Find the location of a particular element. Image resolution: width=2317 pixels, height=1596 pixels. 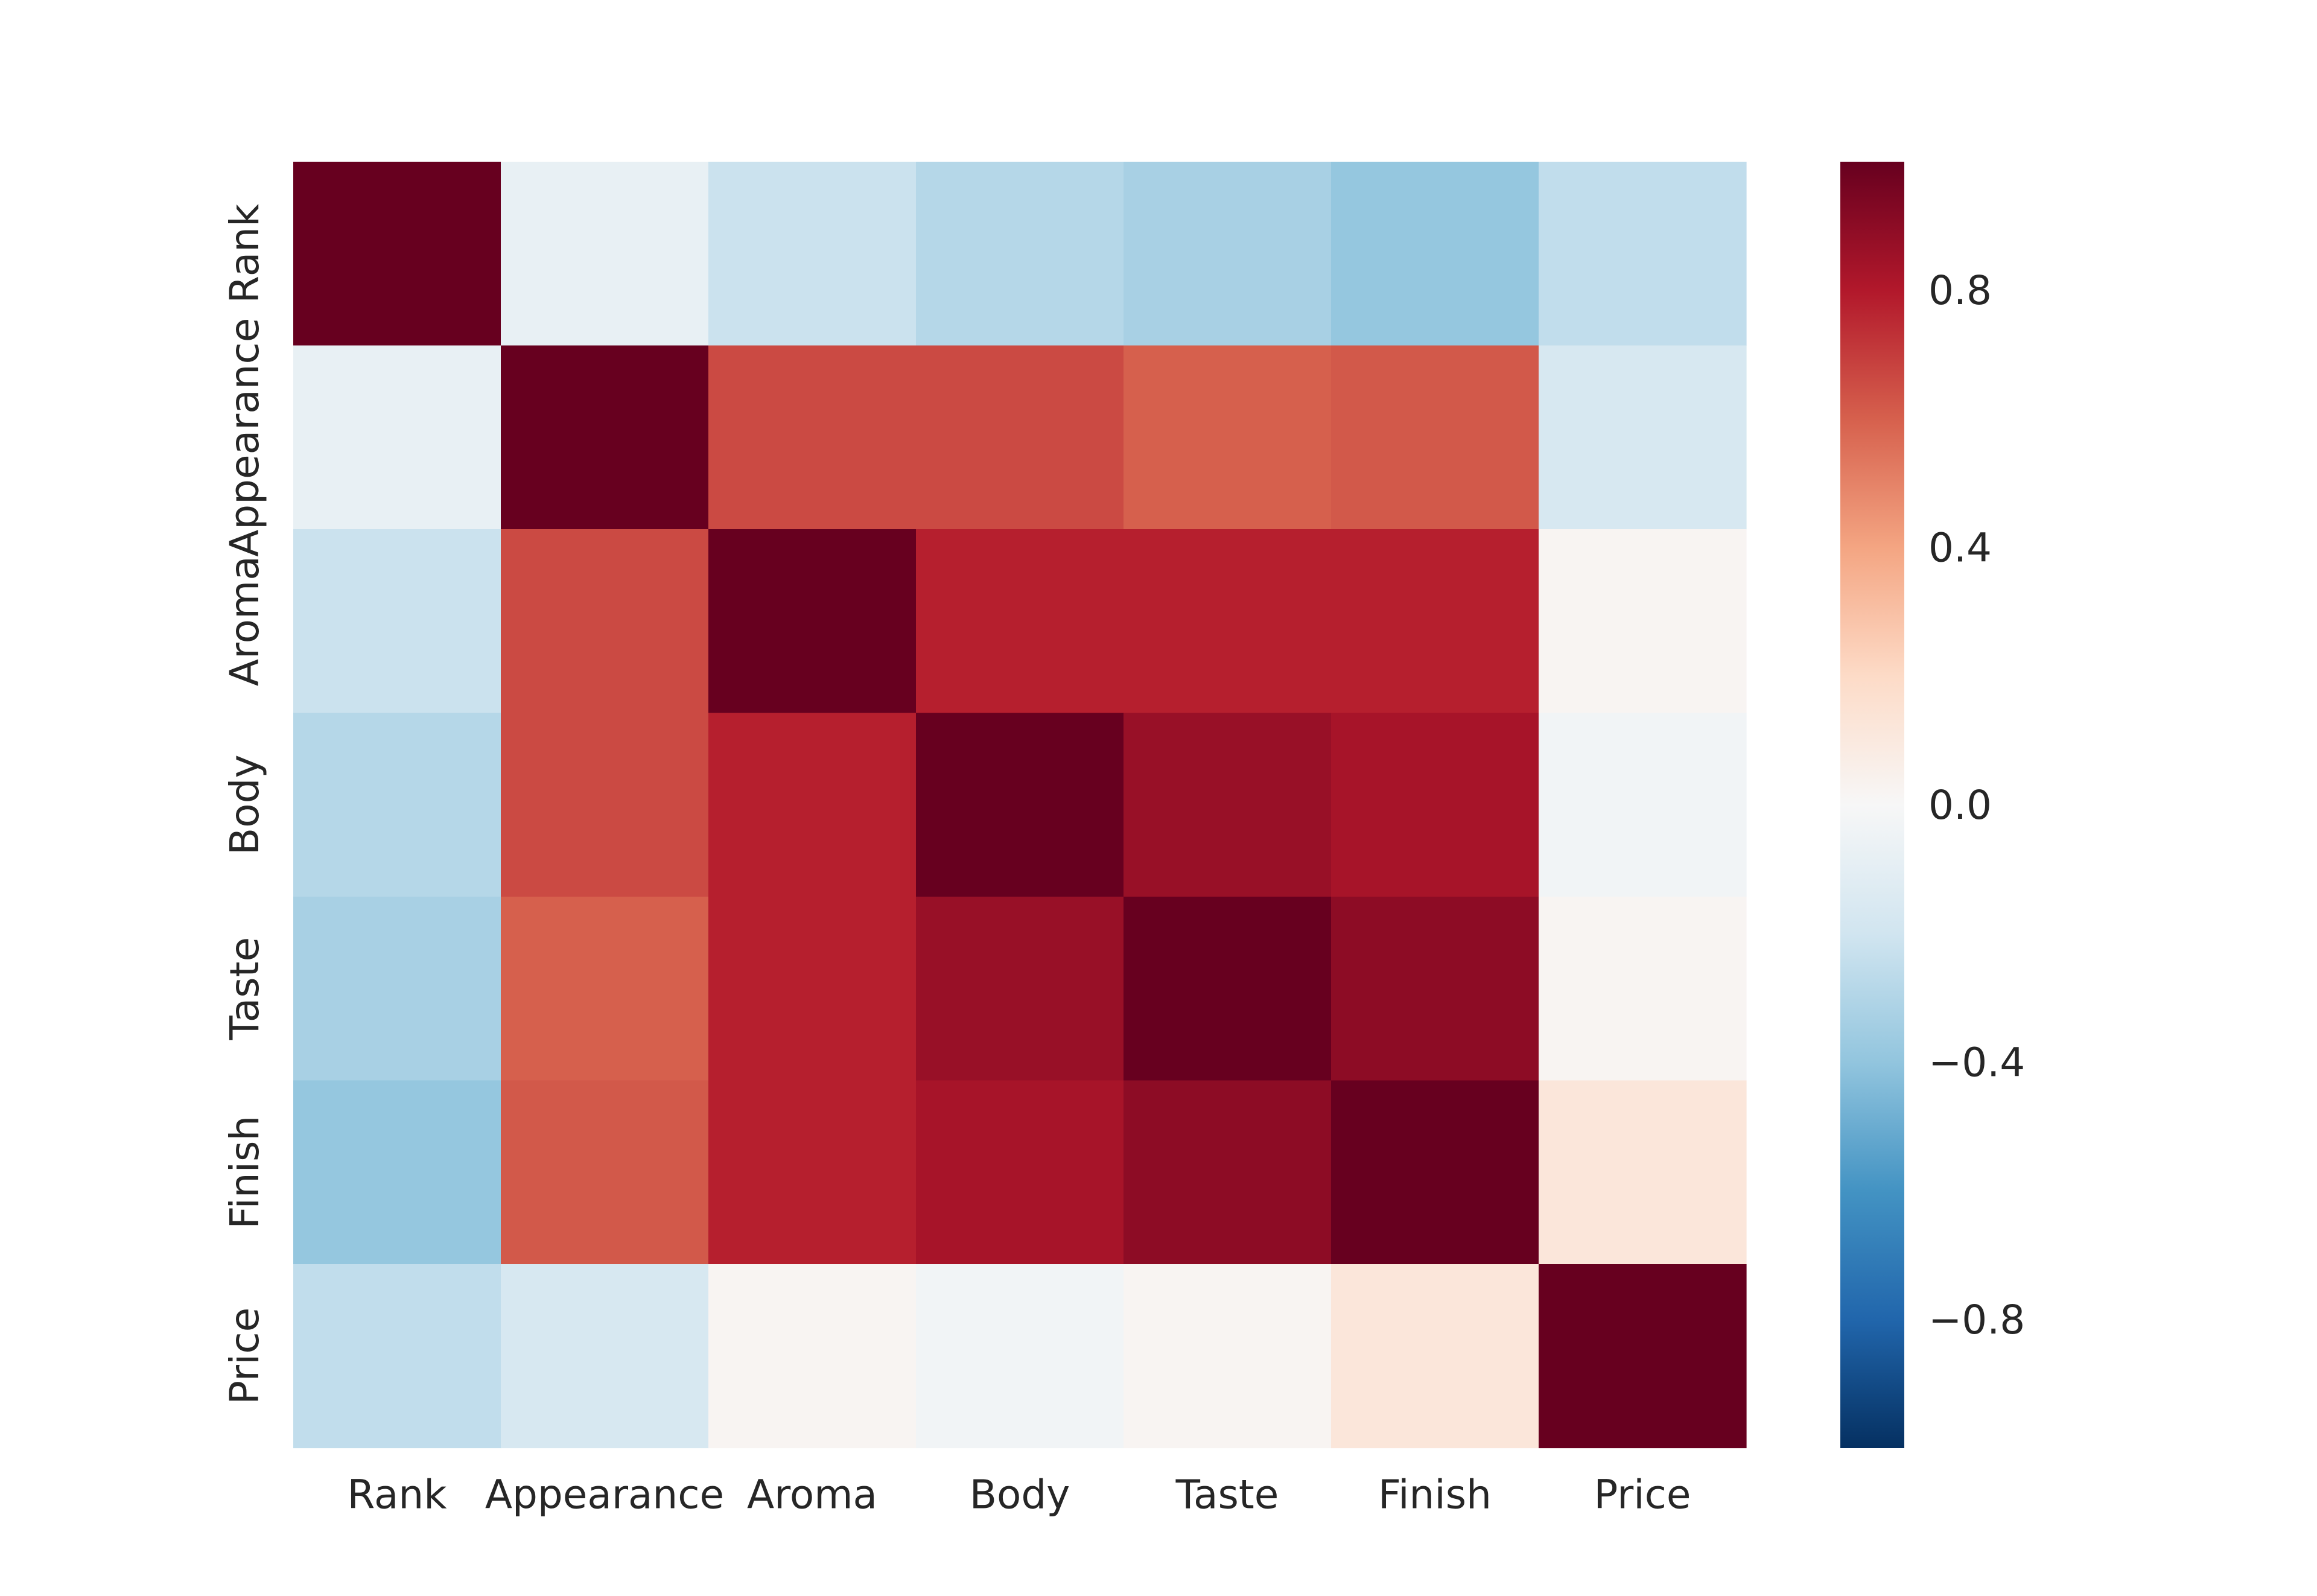

colorbar-tick-label: −0.8 is located at coordinates (1976, 1320).